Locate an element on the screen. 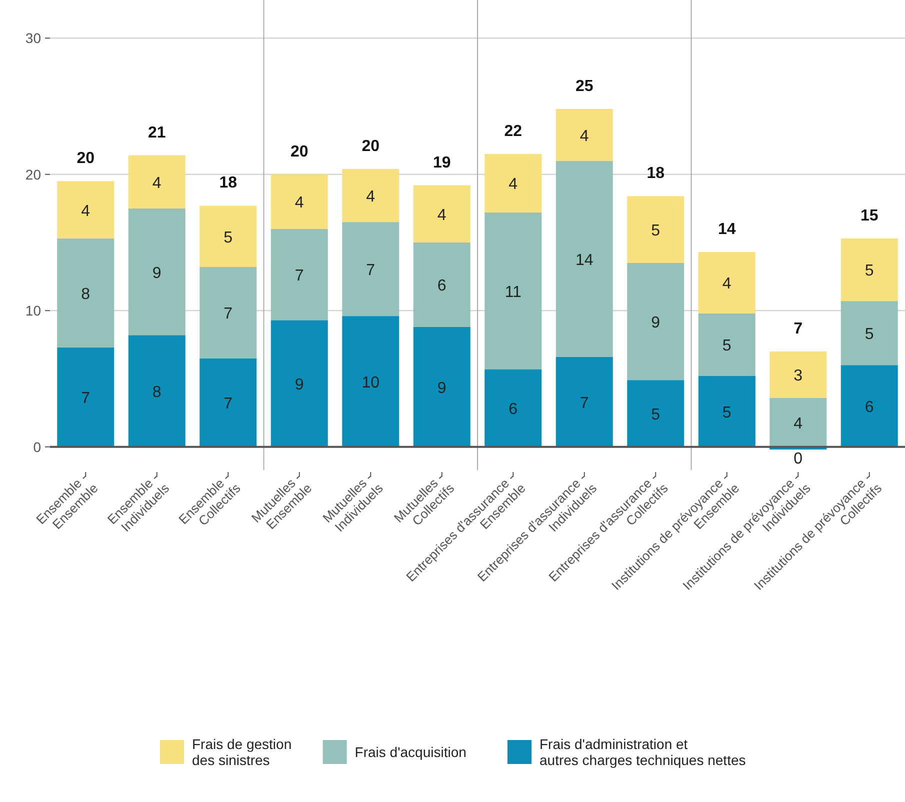 The height and width of the screenshot is (802, 905). y-tick-label: 0 is located at coordinates (37, 446).